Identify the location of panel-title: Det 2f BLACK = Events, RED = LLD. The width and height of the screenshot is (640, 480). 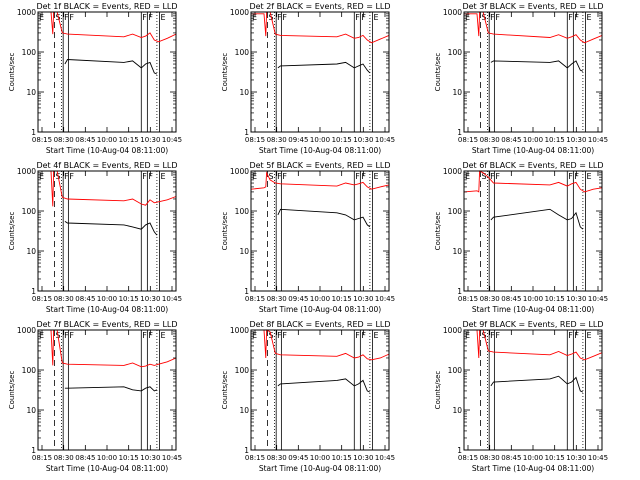
(319, 6).